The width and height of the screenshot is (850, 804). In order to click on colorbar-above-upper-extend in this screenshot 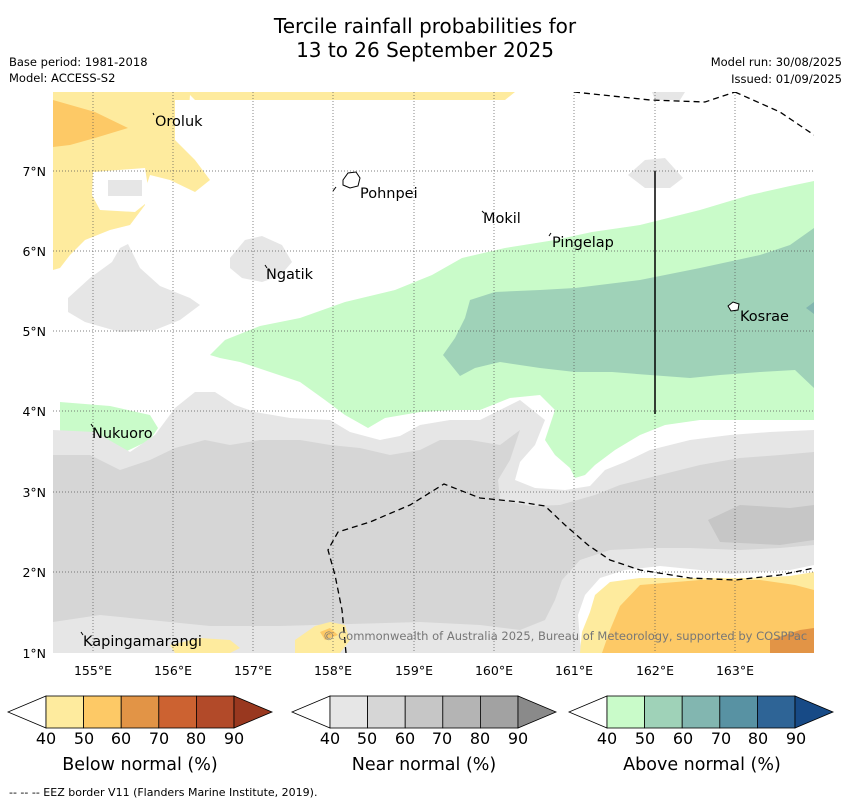, I will do `click(814, 712)`.